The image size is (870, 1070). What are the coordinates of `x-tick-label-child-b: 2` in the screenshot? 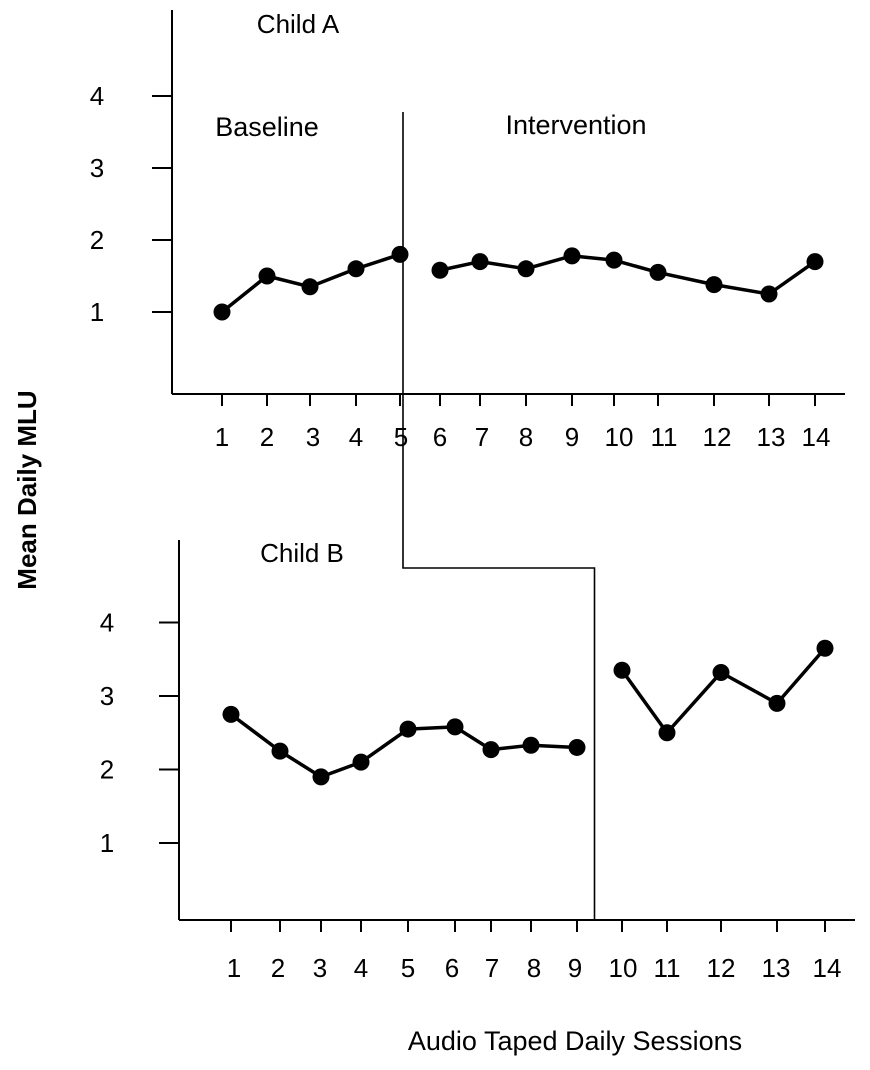 It's located at (278, 968).